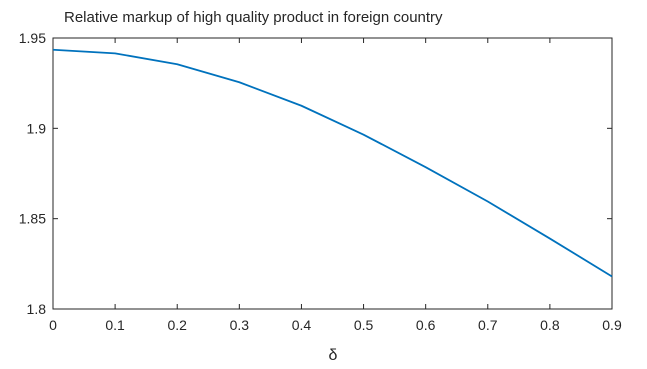 This screenshot has height=369, width=647. Describe the element at coordinates (364, 325) in the screenshot. I see `x-tick-label: 0.5` at that location.